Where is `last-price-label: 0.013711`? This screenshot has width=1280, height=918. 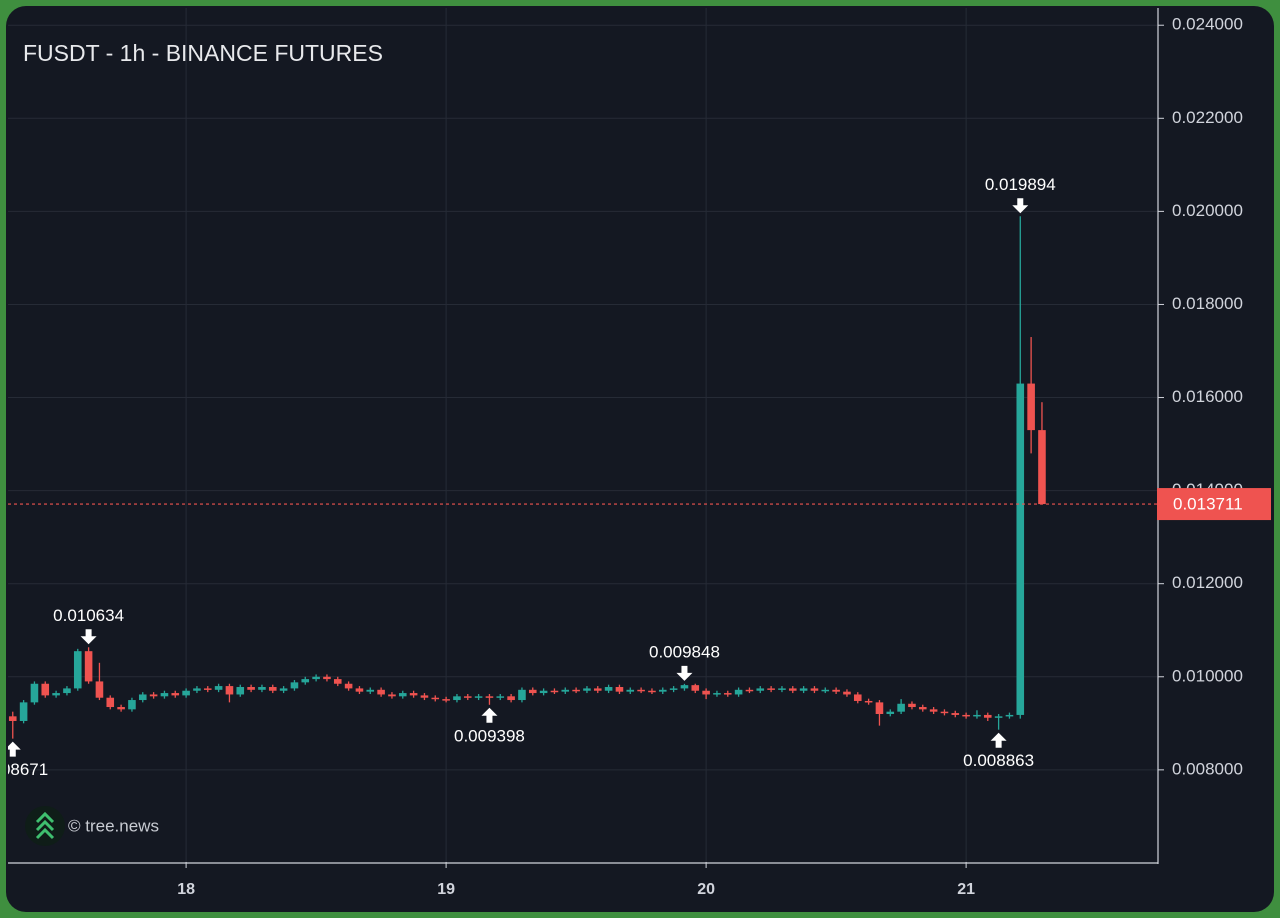
last-price-label: 0.013711 is located at coordinates (1208, 504).